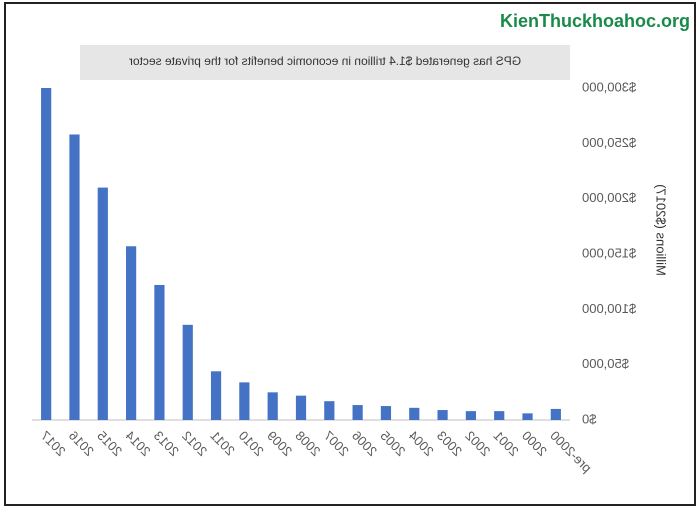 The height and width of the screenshot is (511, 700). Describe the element at coordinates (609, 252) in the screenshot. I see `y-tick-label: $150,000` at that location.